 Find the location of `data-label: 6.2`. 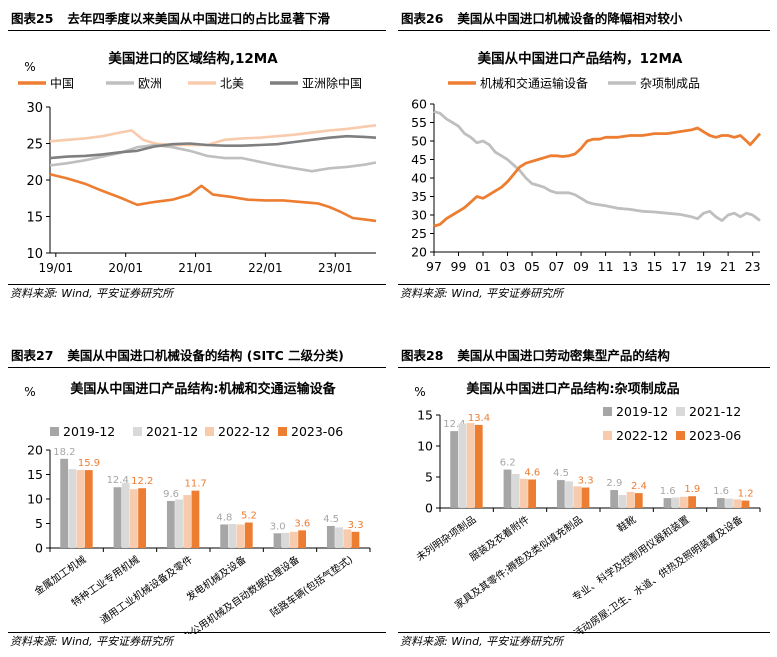

data-label: 6.2 is located at coordinates (508, 463).